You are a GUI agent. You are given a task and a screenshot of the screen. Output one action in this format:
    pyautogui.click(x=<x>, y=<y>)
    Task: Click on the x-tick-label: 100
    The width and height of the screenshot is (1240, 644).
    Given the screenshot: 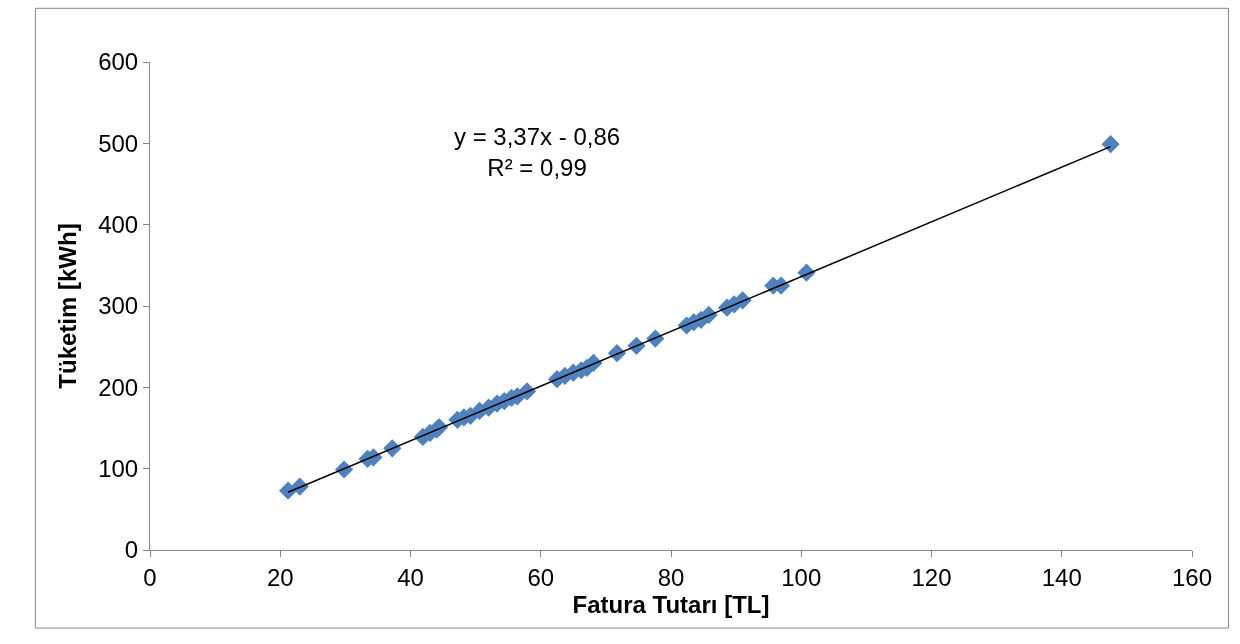 What is the action you would take?
    pyautogui.click(x=801, y=577)
    